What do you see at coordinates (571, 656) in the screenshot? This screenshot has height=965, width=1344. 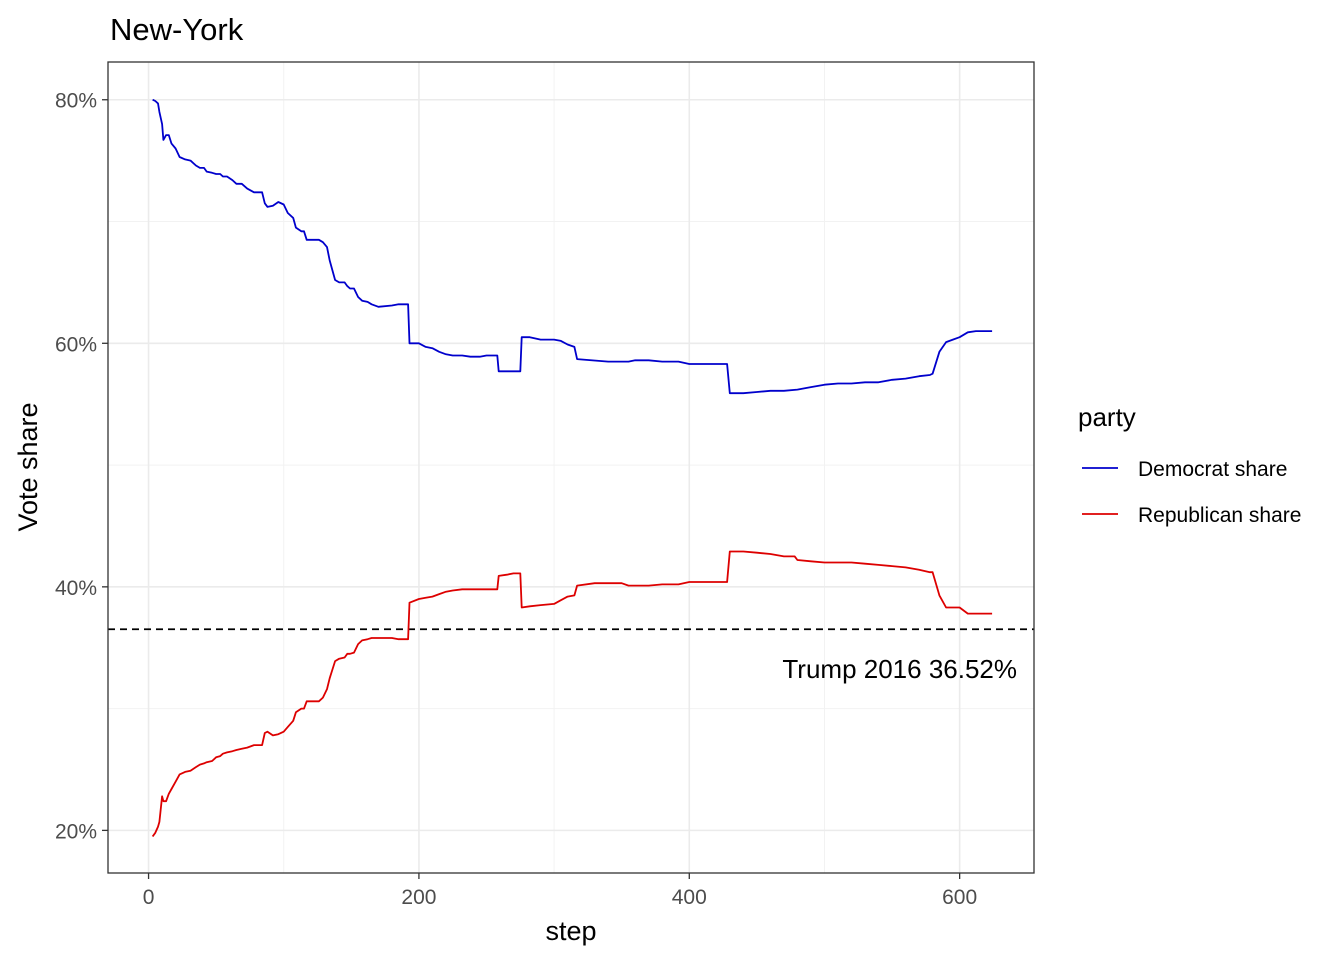 I see `reference-line-group: Trump 2016 36.52%` at bounding box center [571, 656].